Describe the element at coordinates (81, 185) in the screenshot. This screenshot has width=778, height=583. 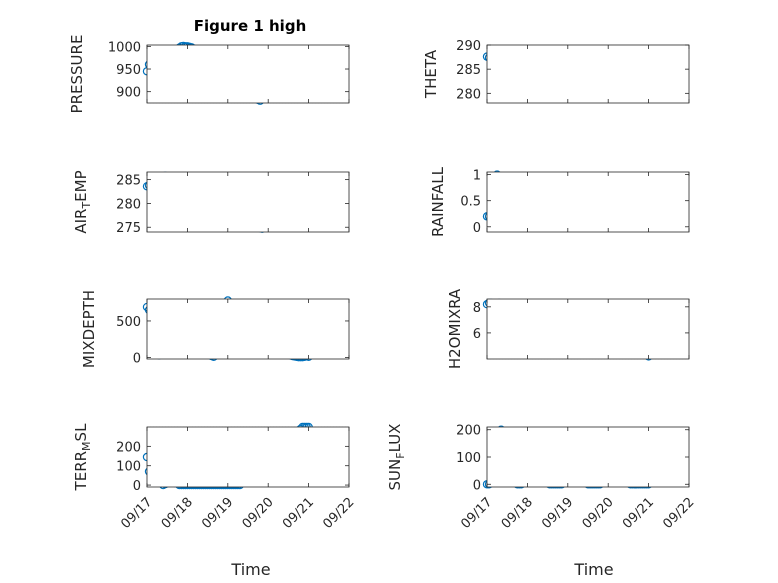
I see `y-axis-label-rest: EMP` at that location.